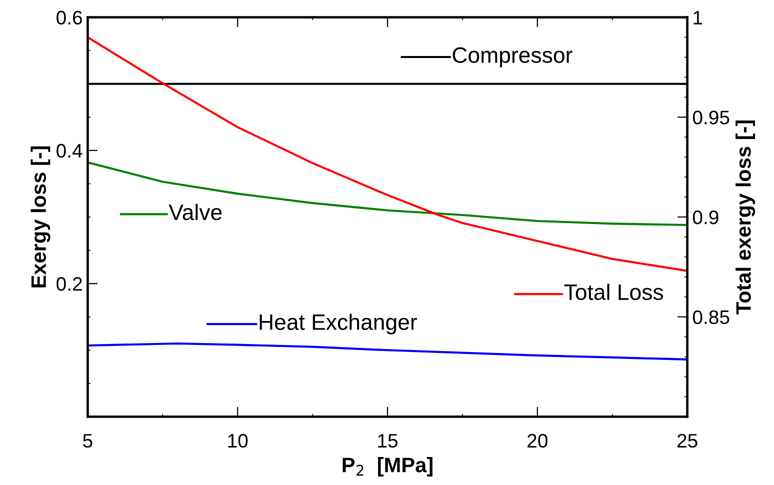 The width and height of the screenshot is (774, 485). I want to click on x-axis-title: P$_{2}$ [MPa], so click(387, 466).